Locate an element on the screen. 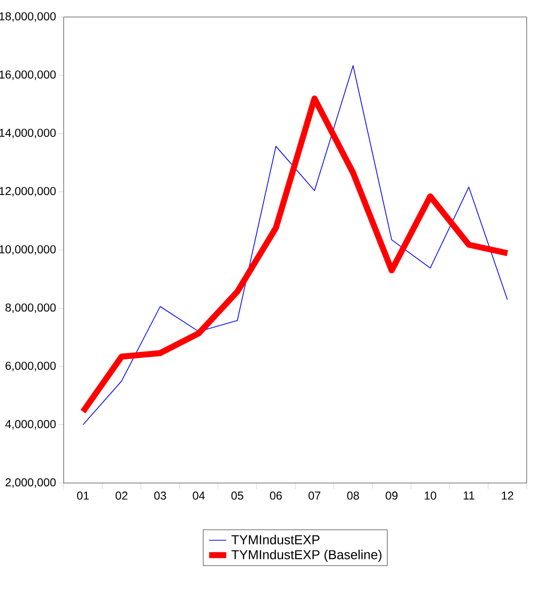  x-tick-label: 01 is located at coordinates (83, 496).